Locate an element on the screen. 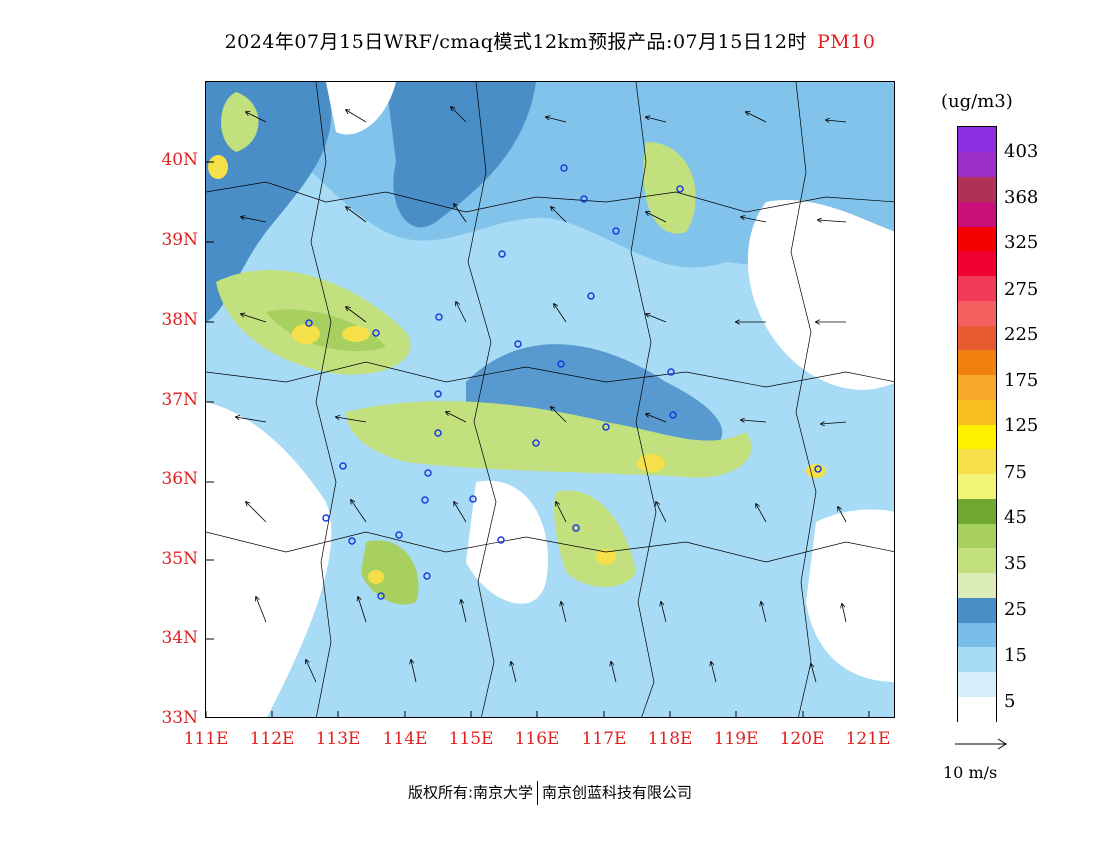 The width and height of the screenshot is (1100, 850). wind-reference-label: 10 m/s is located at coordinates (970, 772).